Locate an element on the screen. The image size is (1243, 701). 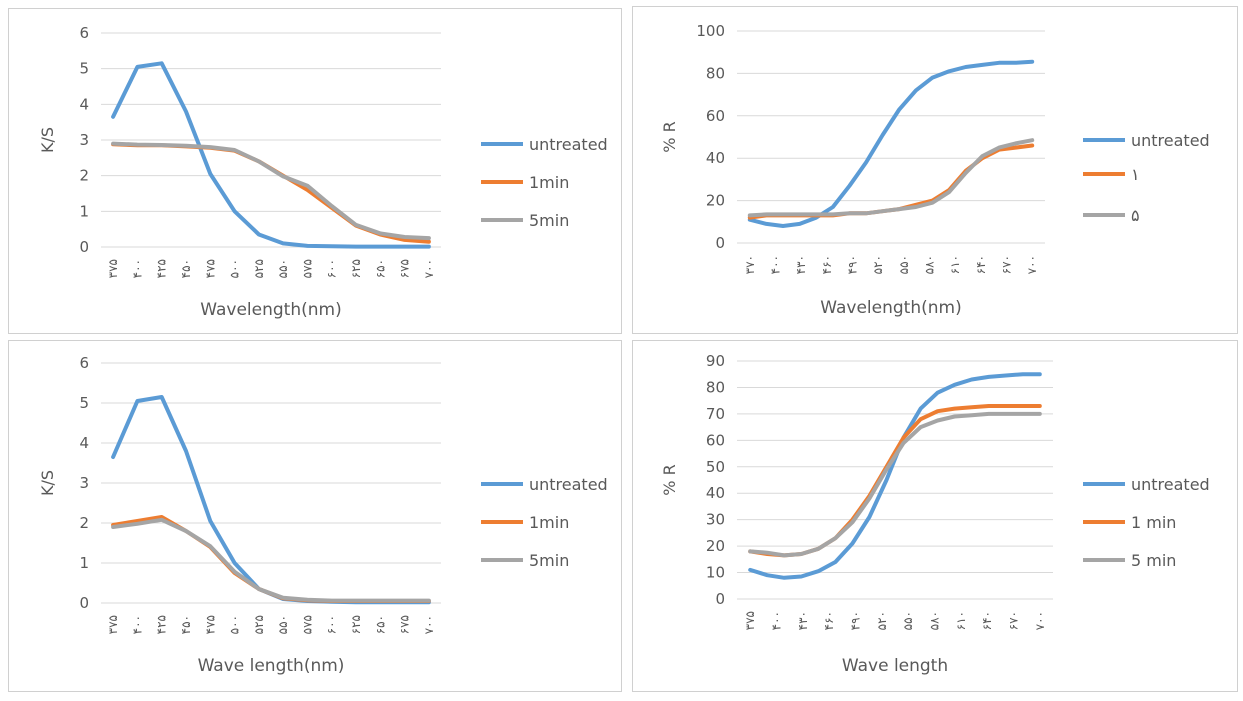
y-tick-label: 90 is located at coordinates (715, 361).